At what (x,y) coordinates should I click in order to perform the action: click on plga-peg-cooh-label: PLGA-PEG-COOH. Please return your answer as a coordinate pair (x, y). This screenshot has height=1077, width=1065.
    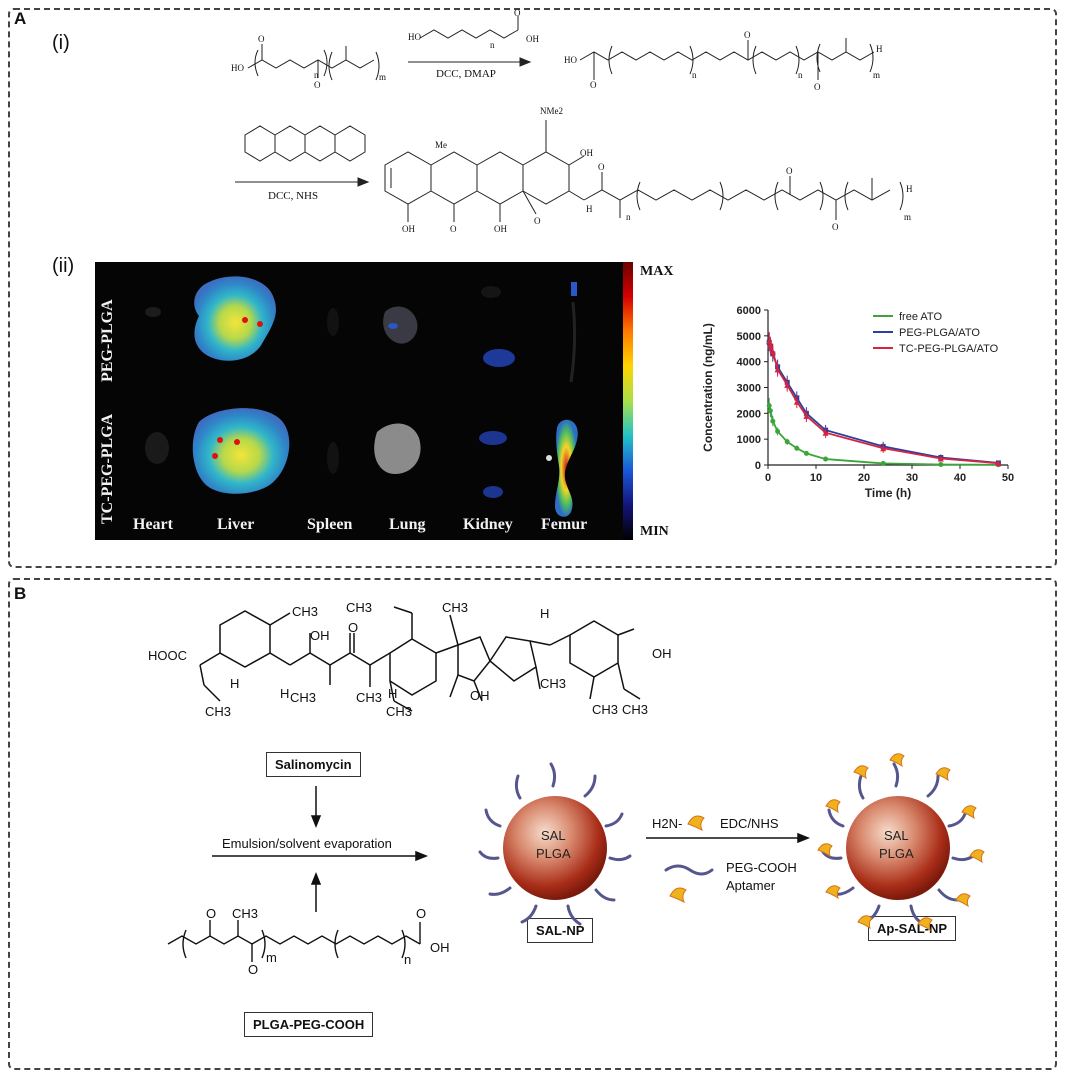
    Looking at the image, I should click on (309, 1024).